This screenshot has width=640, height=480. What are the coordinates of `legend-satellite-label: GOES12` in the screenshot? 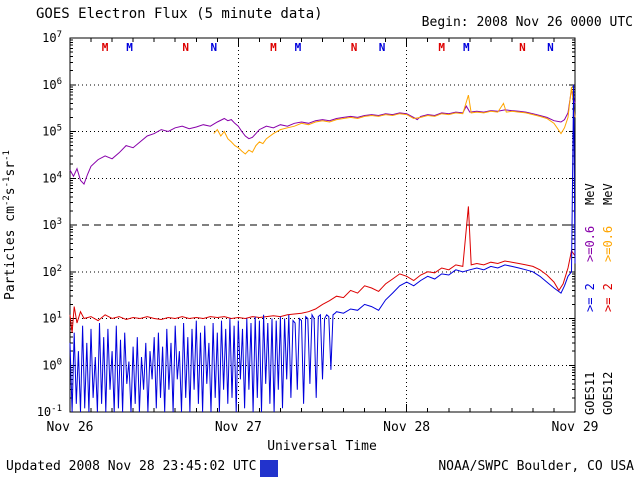 It's located at (608, 393).